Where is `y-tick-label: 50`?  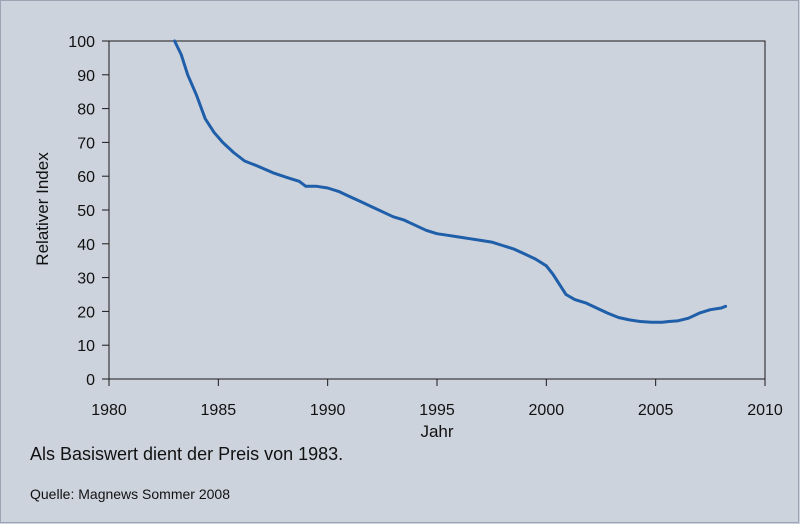 y-tick-label: 50 is located at coordinates (86, 211).